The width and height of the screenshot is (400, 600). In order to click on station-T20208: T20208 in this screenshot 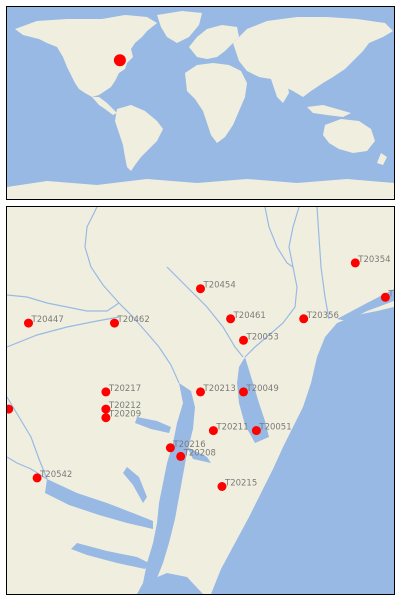, I will do `click(196, 454)`.